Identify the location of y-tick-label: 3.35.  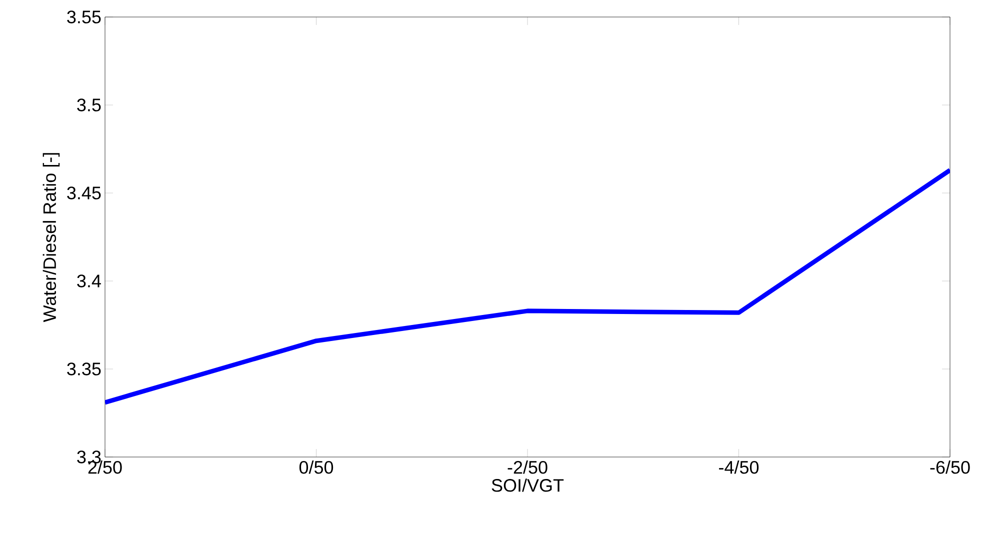
(84, 369).